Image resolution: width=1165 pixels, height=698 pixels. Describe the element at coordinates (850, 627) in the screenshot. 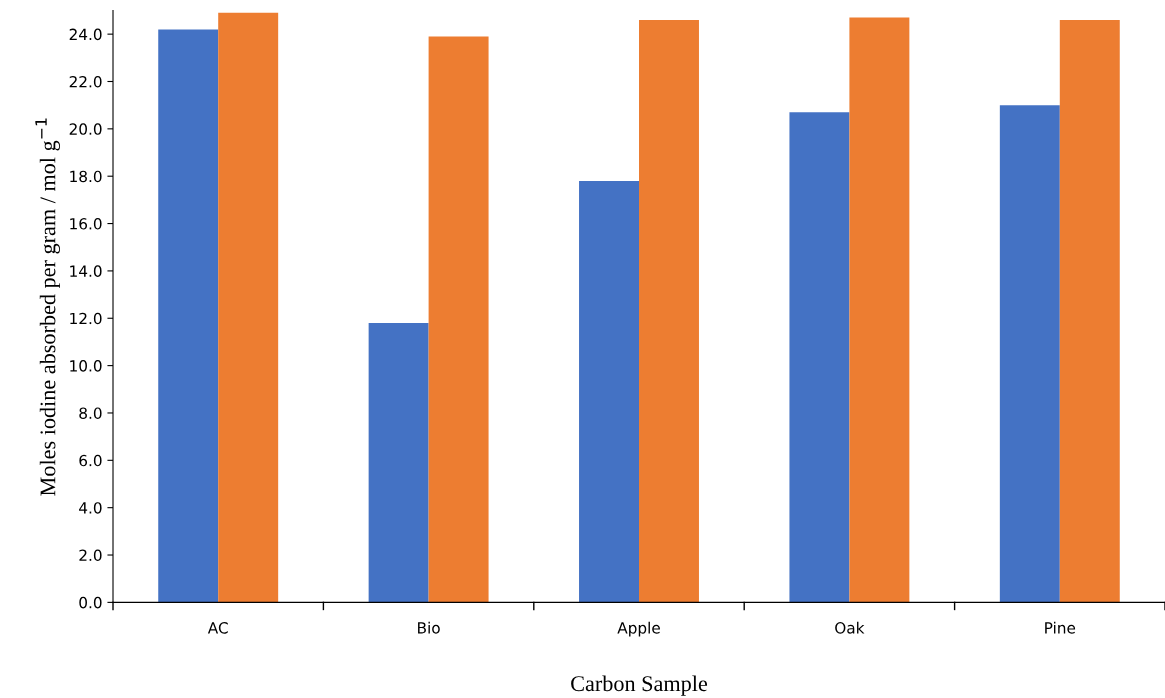

I see `x-tick-label: Oak` at that location.